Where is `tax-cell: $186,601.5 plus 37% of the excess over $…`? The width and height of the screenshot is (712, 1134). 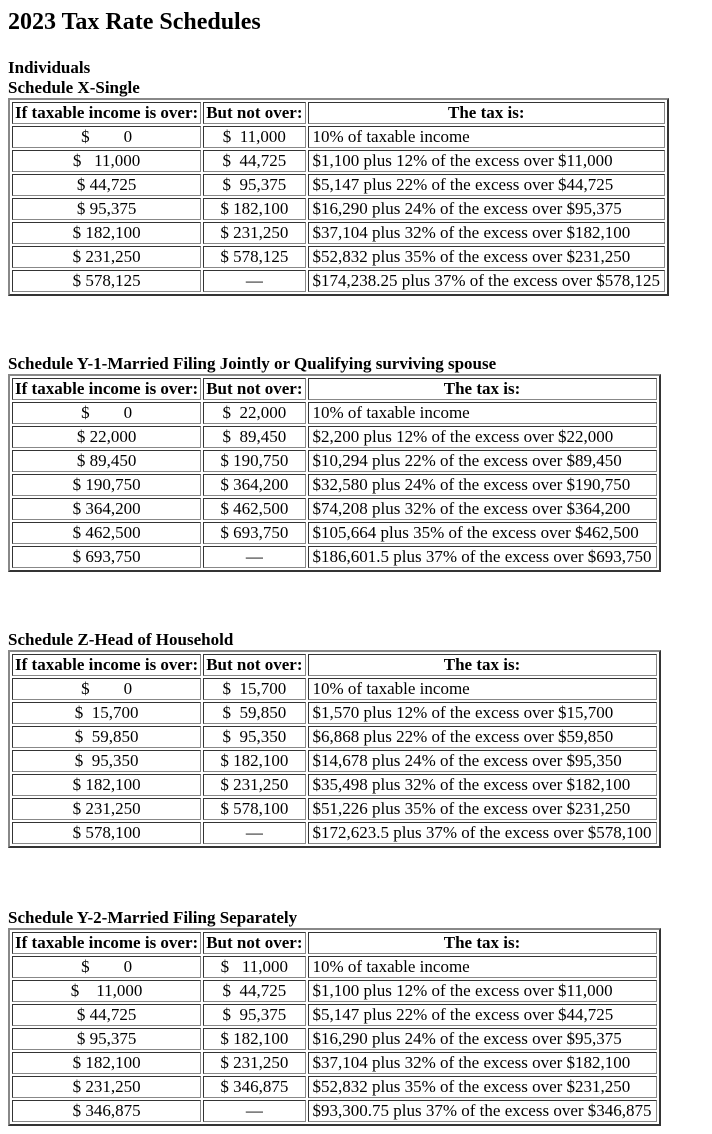
tax-cell: $186,601.5 plus 37% of the excess over $… is located at coordinates (482, 557).